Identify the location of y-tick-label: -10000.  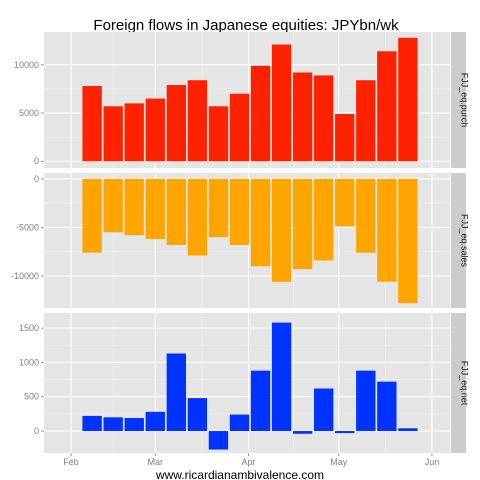
(25, 276).